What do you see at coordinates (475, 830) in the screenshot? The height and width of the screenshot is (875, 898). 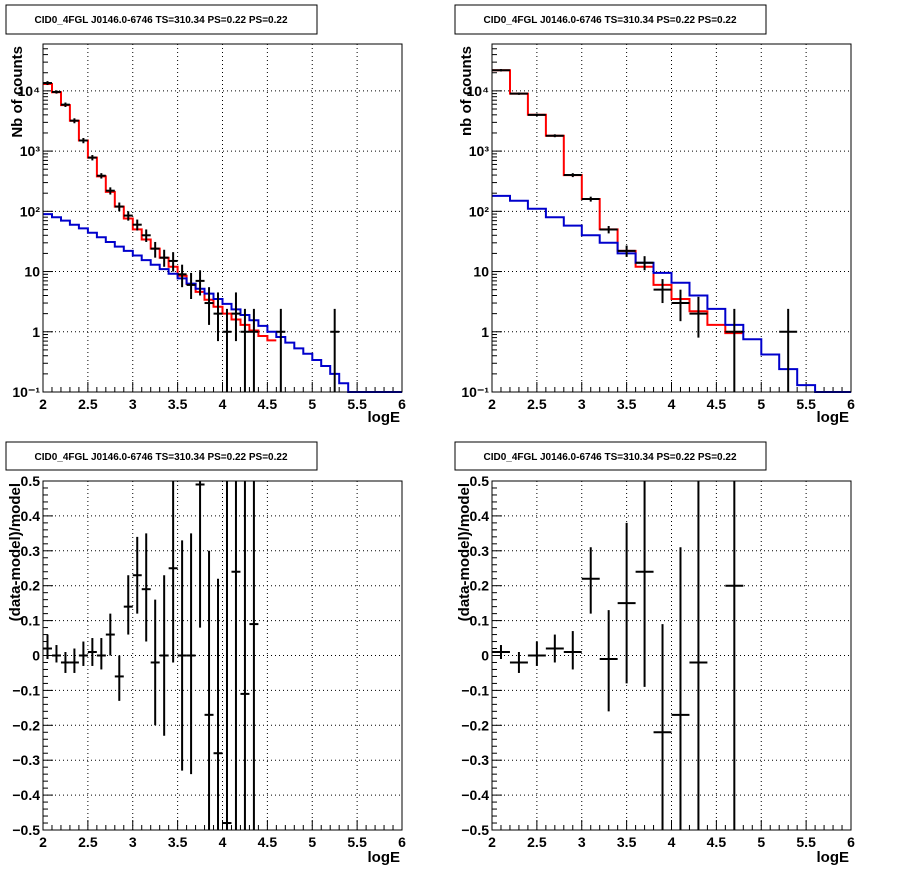 I see `y-tick-label: −0.5` at bounding box center [475, 830].